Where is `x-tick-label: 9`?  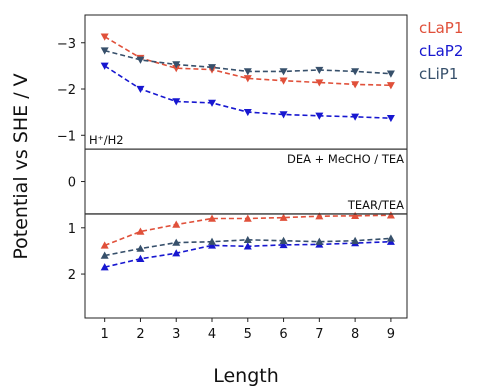 x-tick-label: 9 is located at coordinates (391, 334).